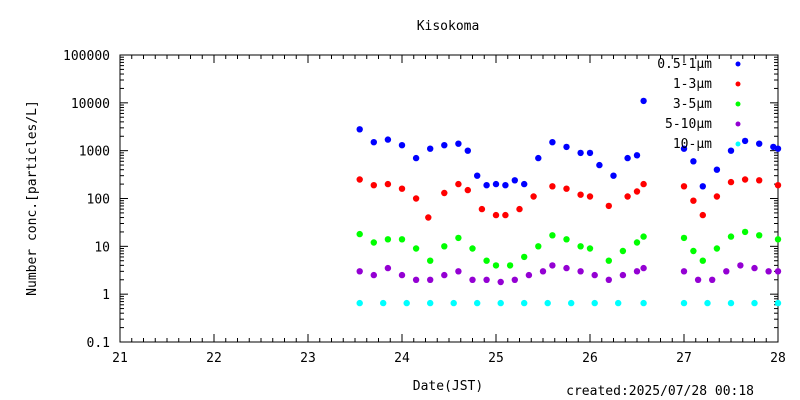  Describe the element at coordinates (699, 104) in the screenshot. I see `legend: 0.5-1μm 1-3μm 3-5μm 5-10μm 10-μm` at that location.